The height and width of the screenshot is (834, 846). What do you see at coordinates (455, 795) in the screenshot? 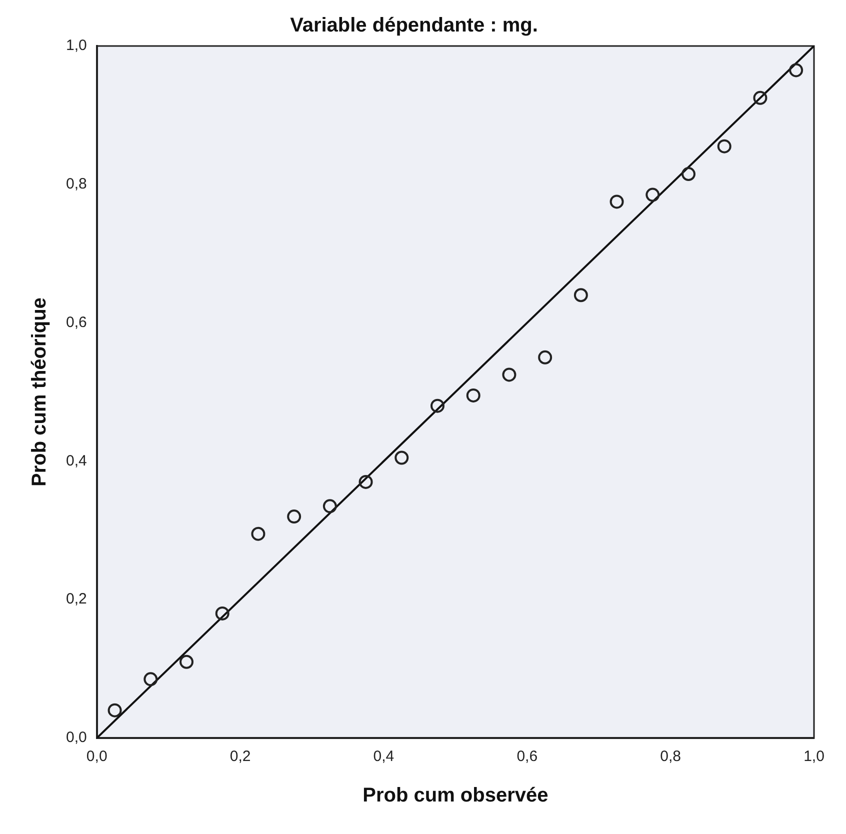
I see `x-axis-title: Prob cum observée` at bounding box center [455, 795].